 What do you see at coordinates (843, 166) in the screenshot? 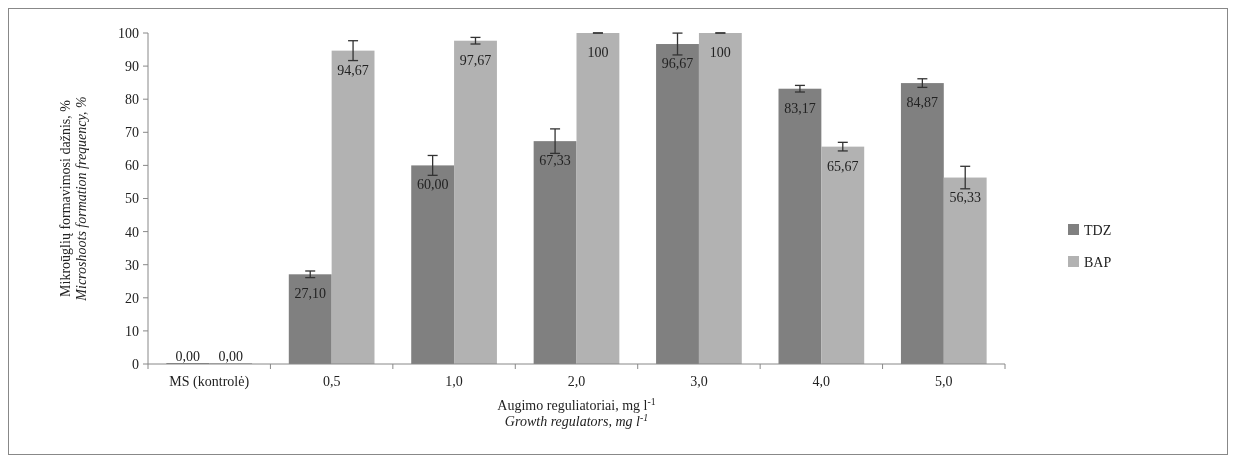
I see `data-label: 65,67` at bounding box center [843, 166].